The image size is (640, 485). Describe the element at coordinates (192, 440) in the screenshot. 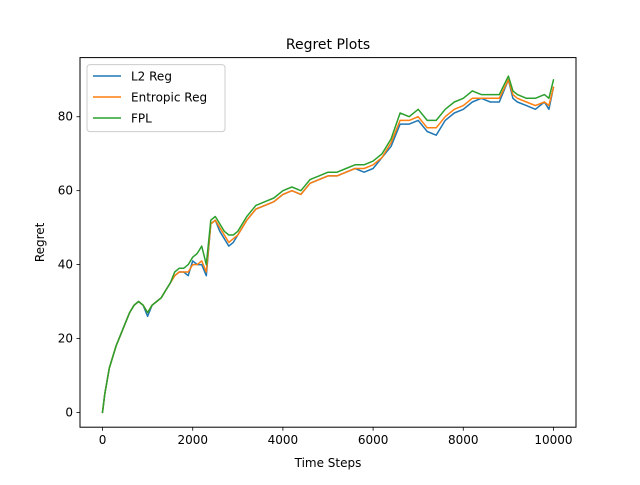

I see `x-tick-label: 2000` at that location.